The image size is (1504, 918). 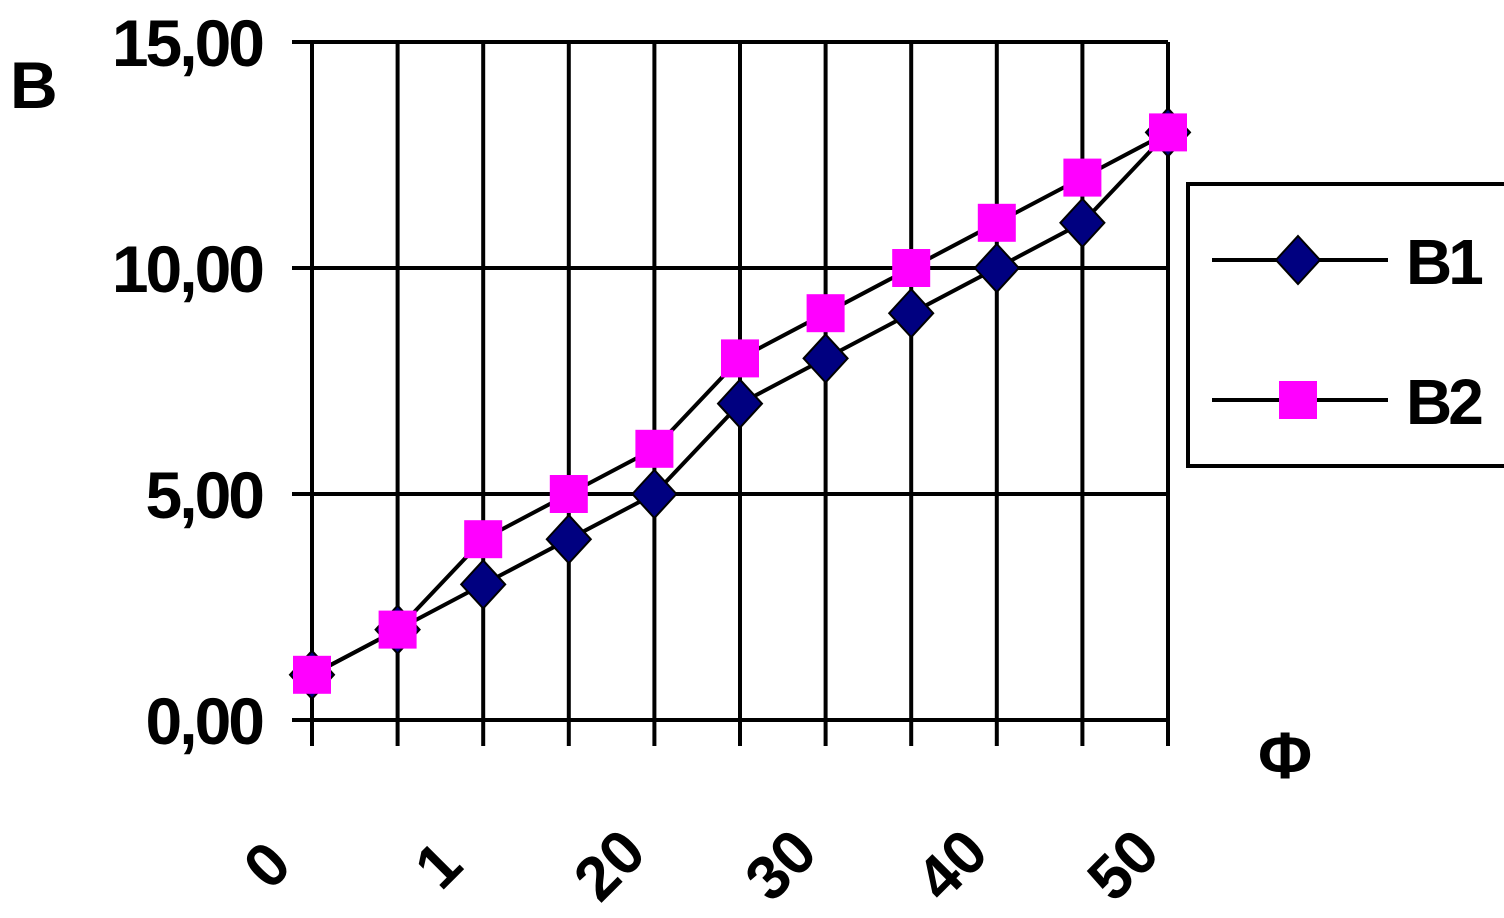 I want to click on legend: B1 B2, so click(x=1345, y=325).